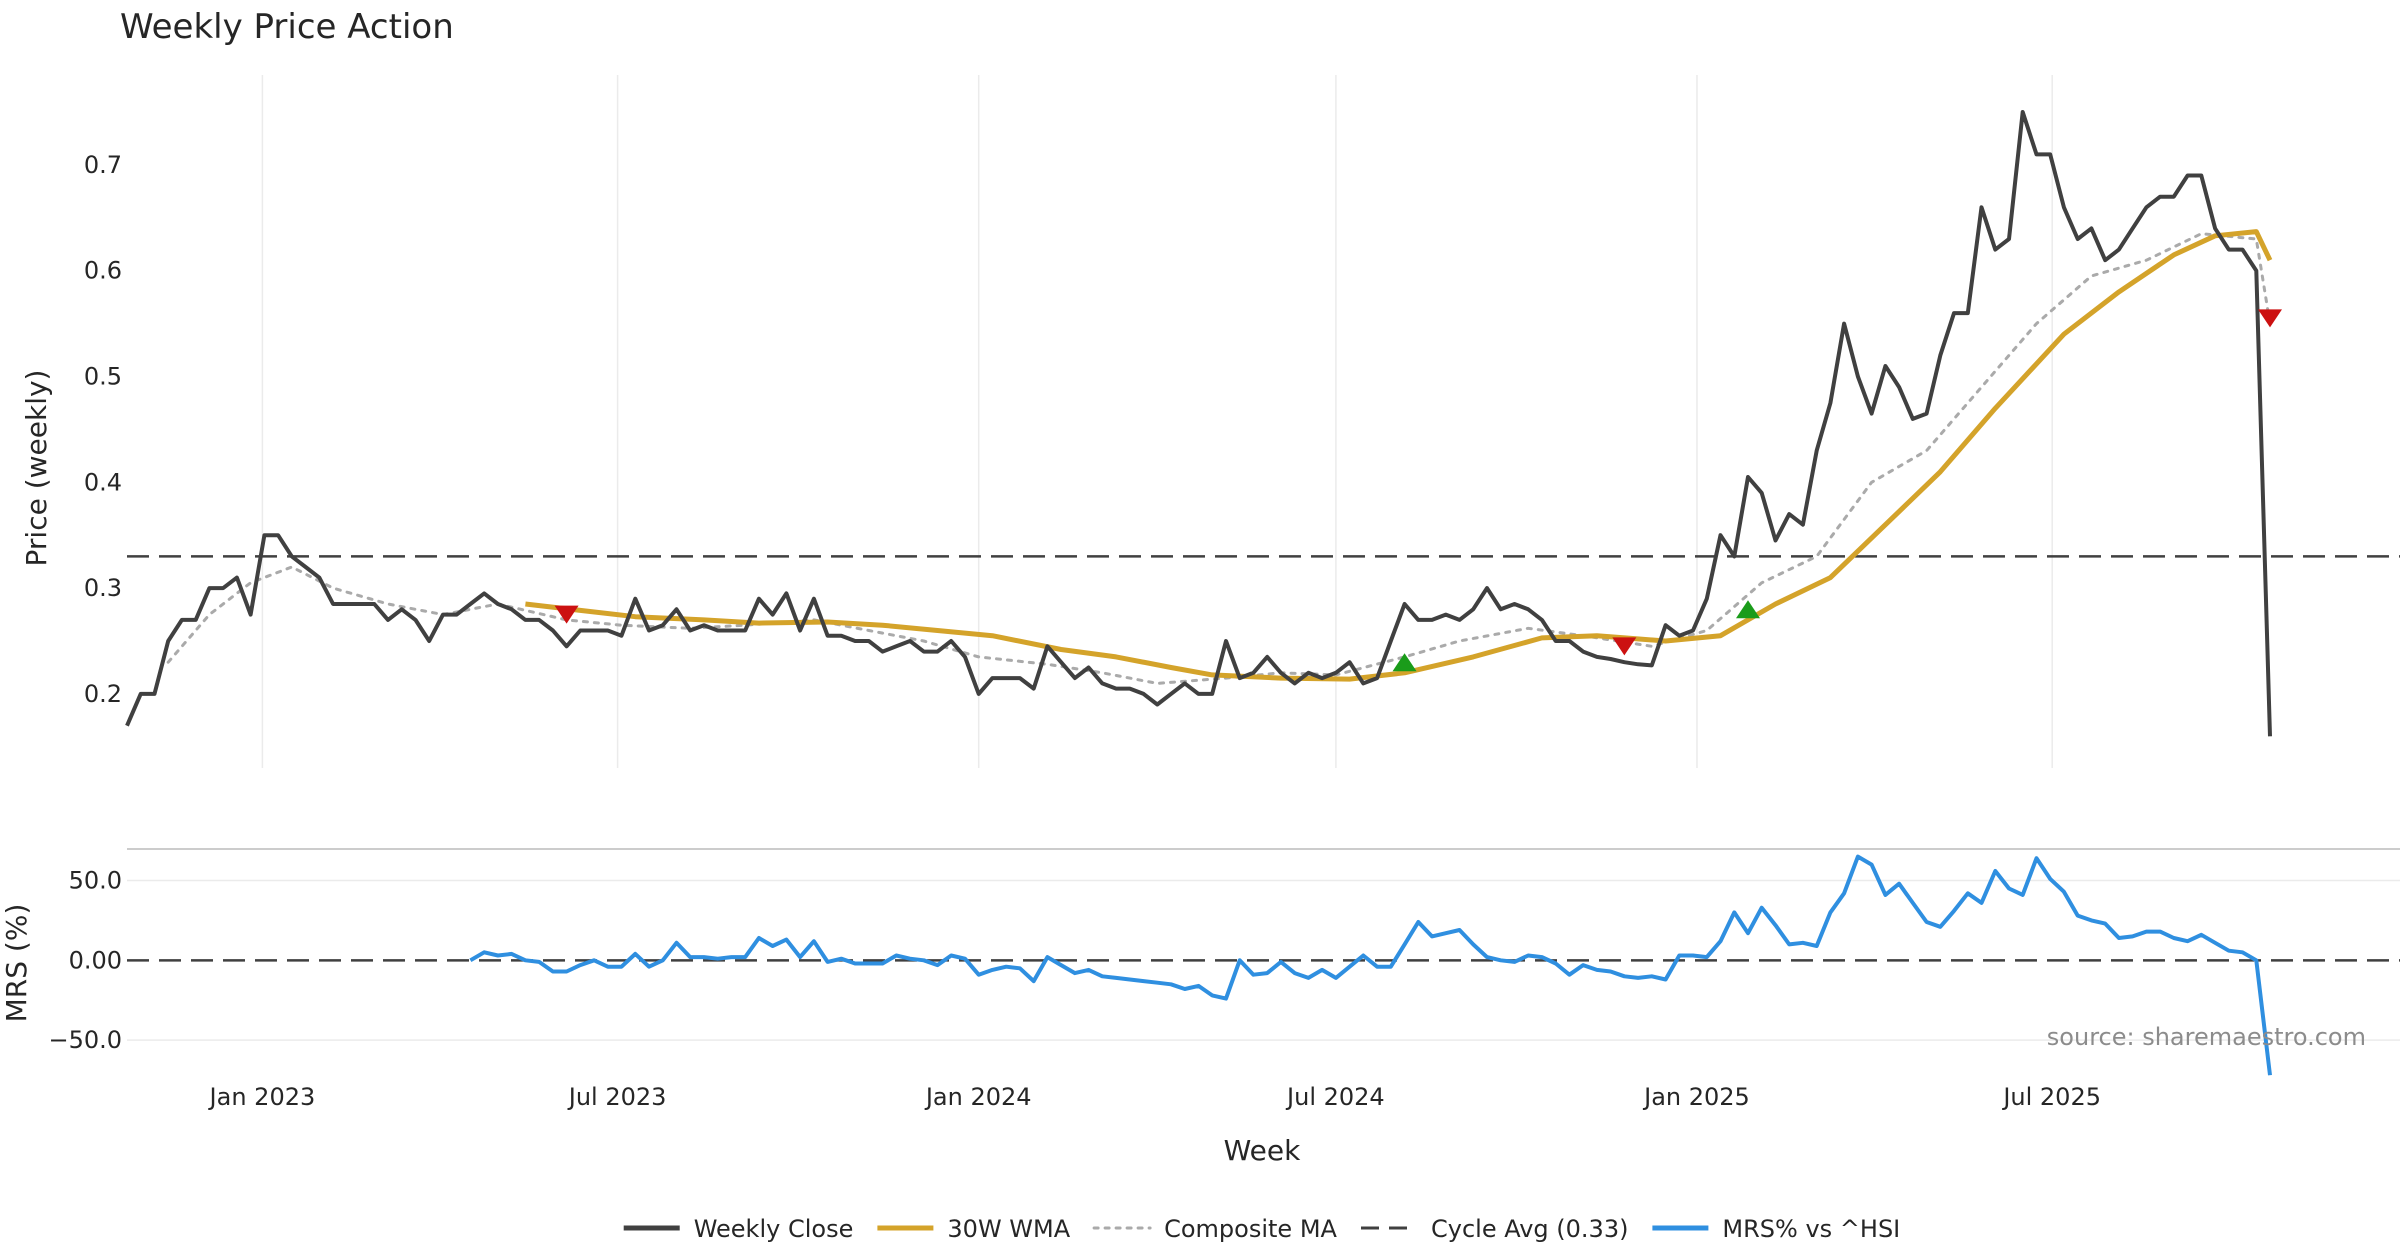 Image resolution: width=2400 pixels, height=1260 pixels. I want to click on x-tick-label: Jan 2024, so click(978, 1097).